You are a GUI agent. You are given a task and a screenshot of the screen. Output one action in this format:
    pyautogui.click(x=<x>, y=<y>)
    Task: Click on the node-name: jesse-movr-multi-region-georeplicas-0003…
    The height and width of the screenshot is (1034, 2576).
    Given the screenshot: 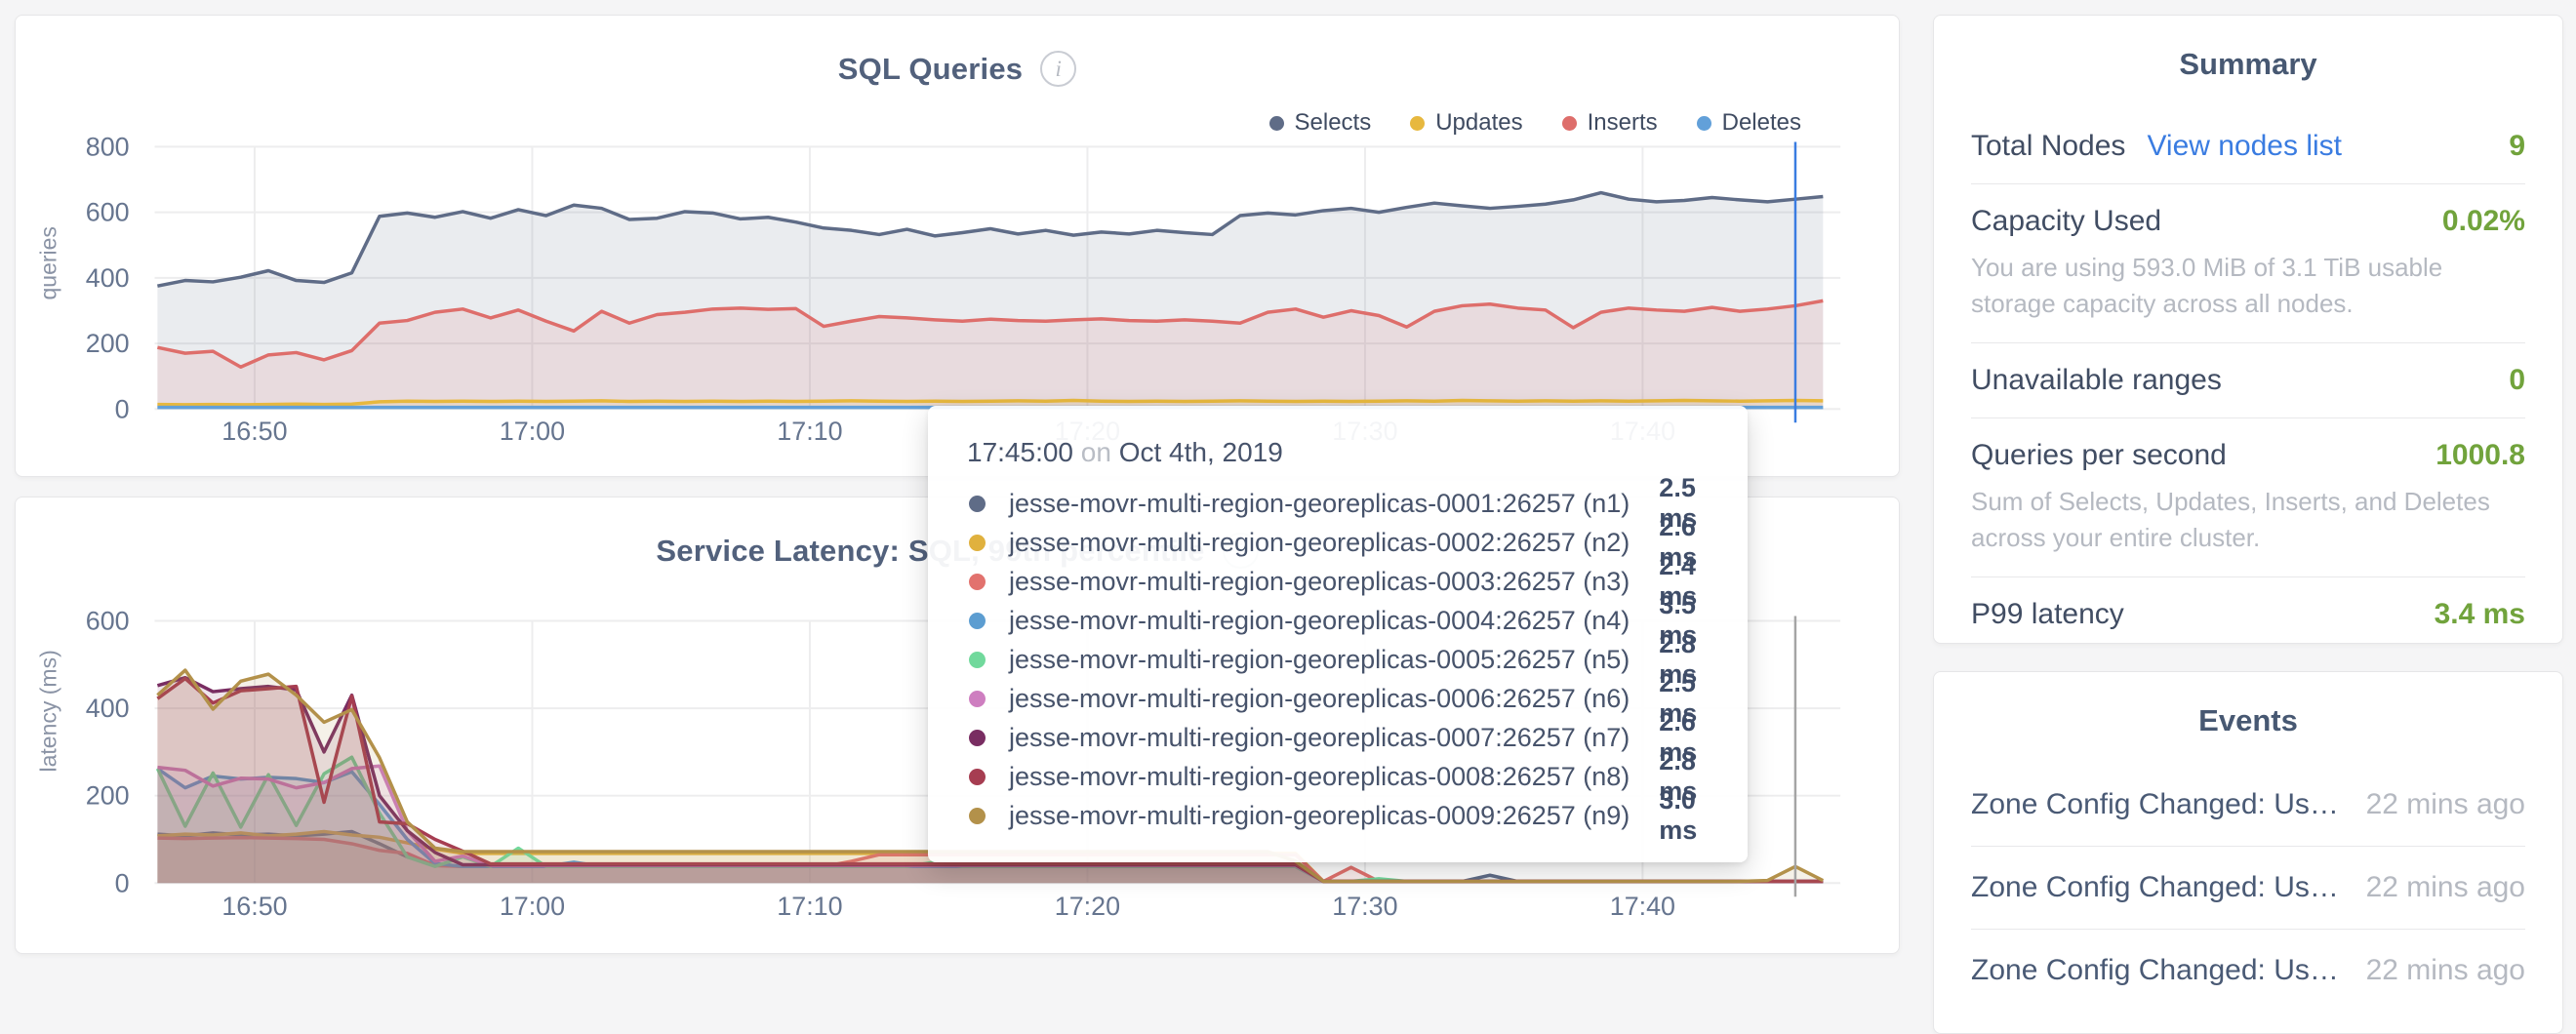 What is the action you would take?
    pyautogui.click(x=1319, y=581)
    